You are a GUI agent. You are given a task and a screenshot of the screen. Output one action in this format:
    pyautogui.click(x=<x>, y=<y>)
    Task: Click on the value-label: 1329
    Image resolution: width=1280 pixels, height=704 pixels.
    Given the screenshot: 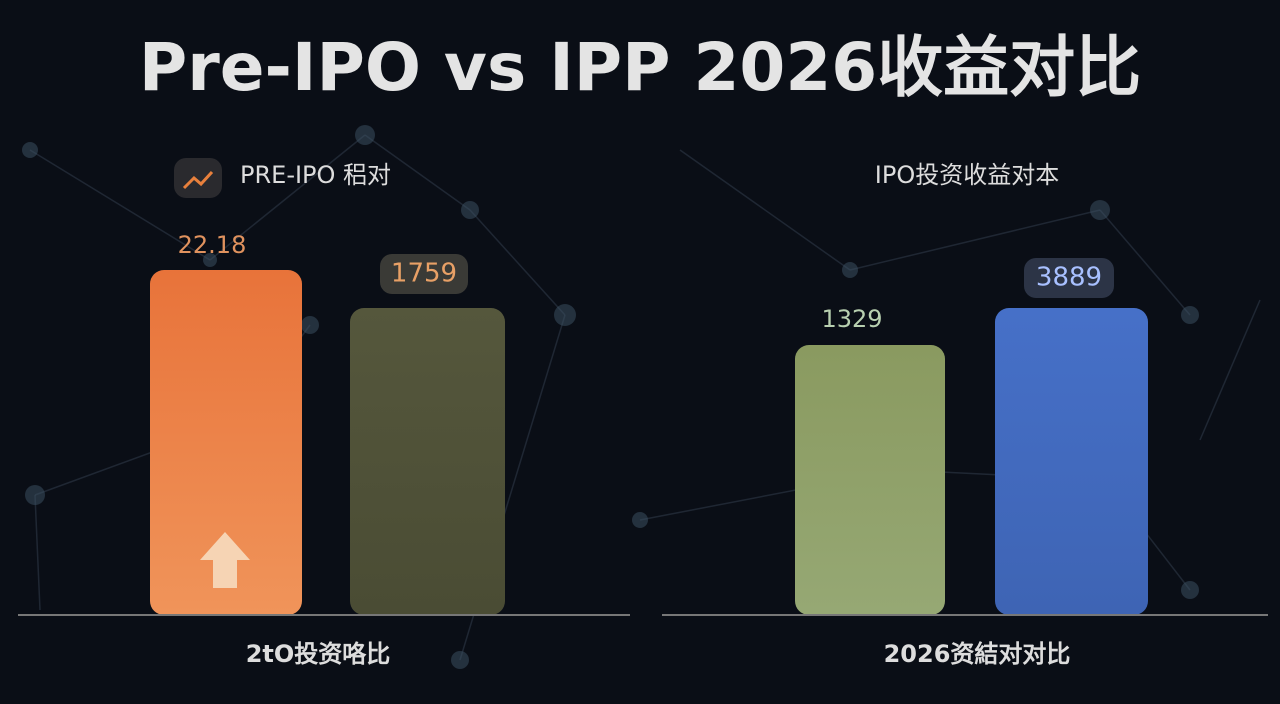 What is the action you would take?
    pyautogui.click(x=851, y=319)
    